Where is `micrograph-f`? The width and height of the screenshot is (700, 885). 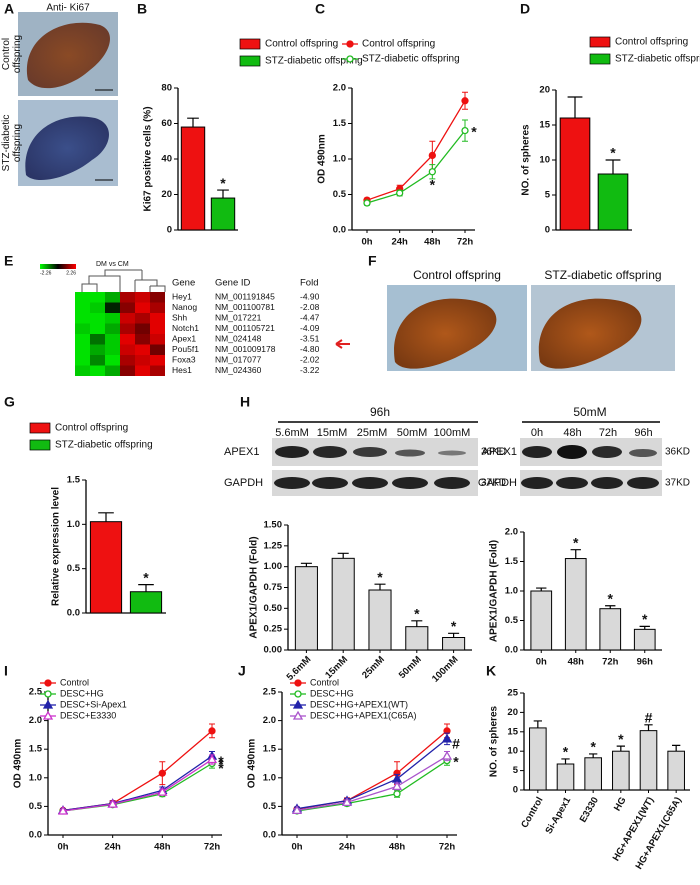 micrograph-f is located at coordinates (531, 328).